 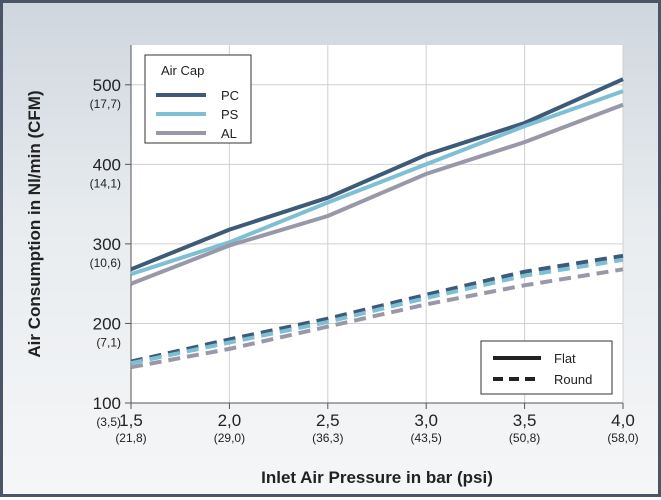 I want to click on legend-label-pc: PC, so click(x=230, y=95).